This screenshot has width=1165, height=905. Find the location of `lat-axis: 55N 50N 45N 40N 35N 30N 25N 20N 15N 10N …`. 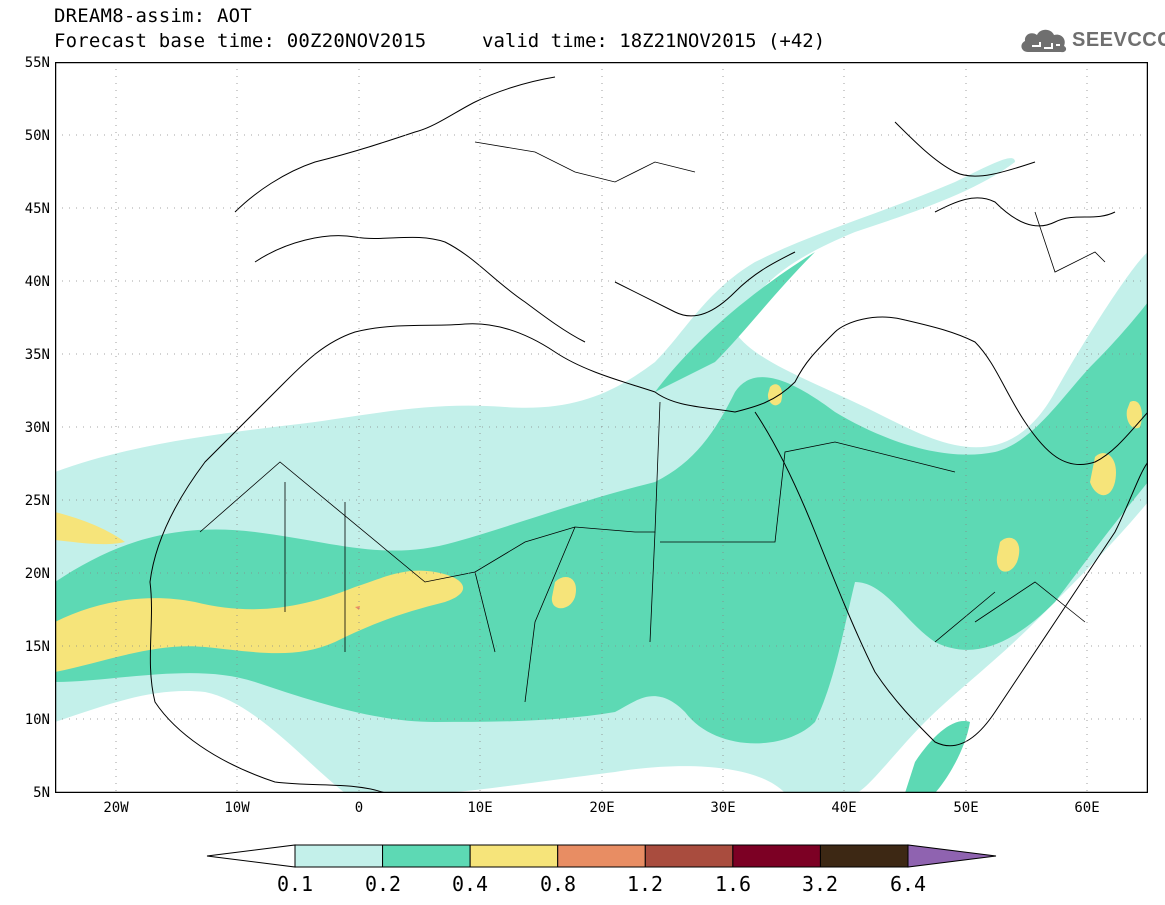

lat-axis: 55N 50N 45N 40N 35N 30N 25N 20N 15N 10N … is located at coordinates (37, 427).